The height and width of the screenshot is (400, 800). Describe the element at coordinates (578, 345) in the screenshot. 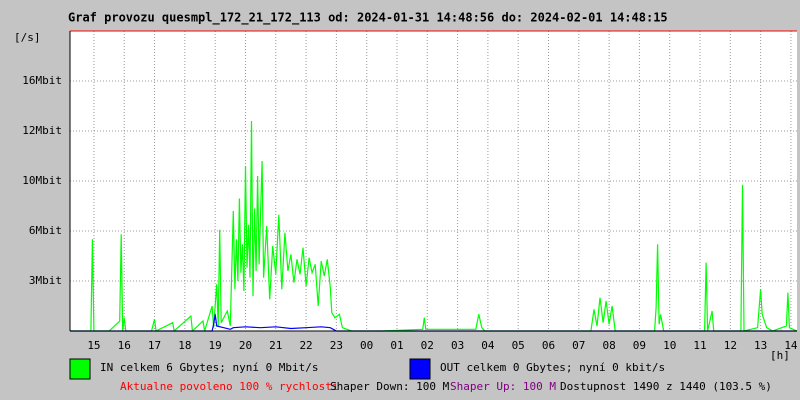

I see `x-tick-label: 07` at that location.